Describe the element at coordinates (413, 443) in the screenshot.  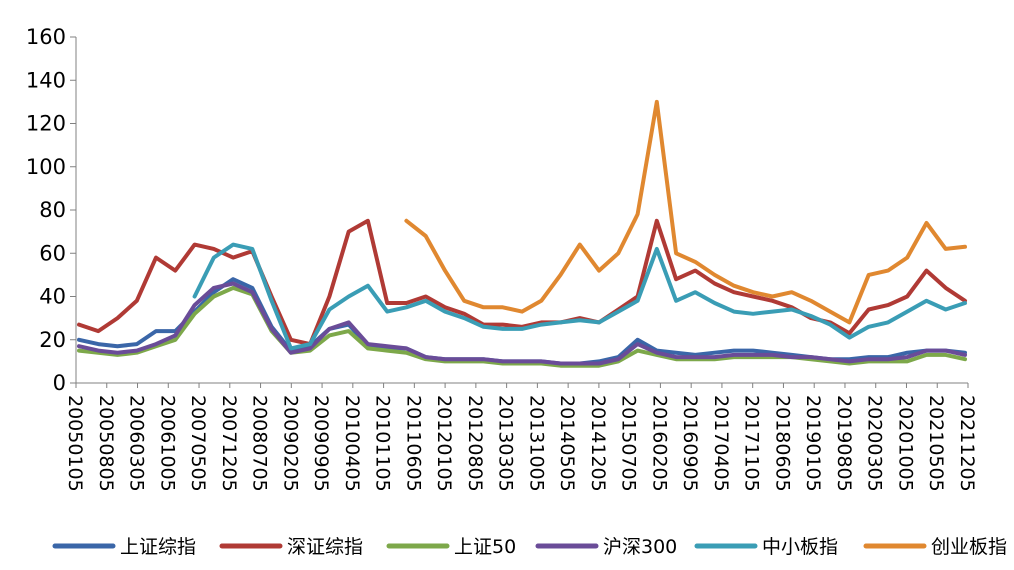
I see `x-tick-label: 20110605` at that location.